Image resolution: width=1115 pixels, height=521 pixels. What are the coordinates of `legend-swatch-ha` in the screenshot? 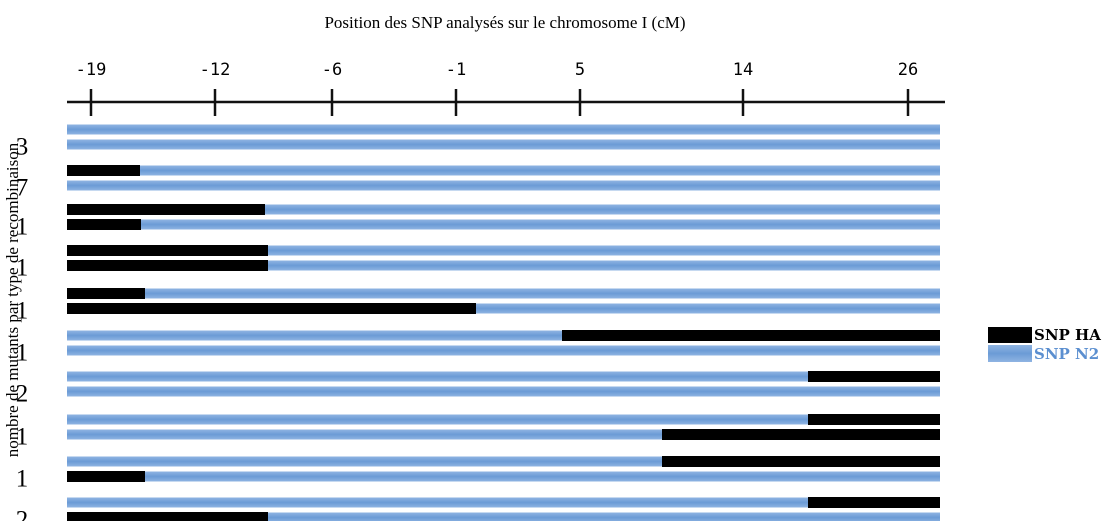 It's located at (1010, 335).